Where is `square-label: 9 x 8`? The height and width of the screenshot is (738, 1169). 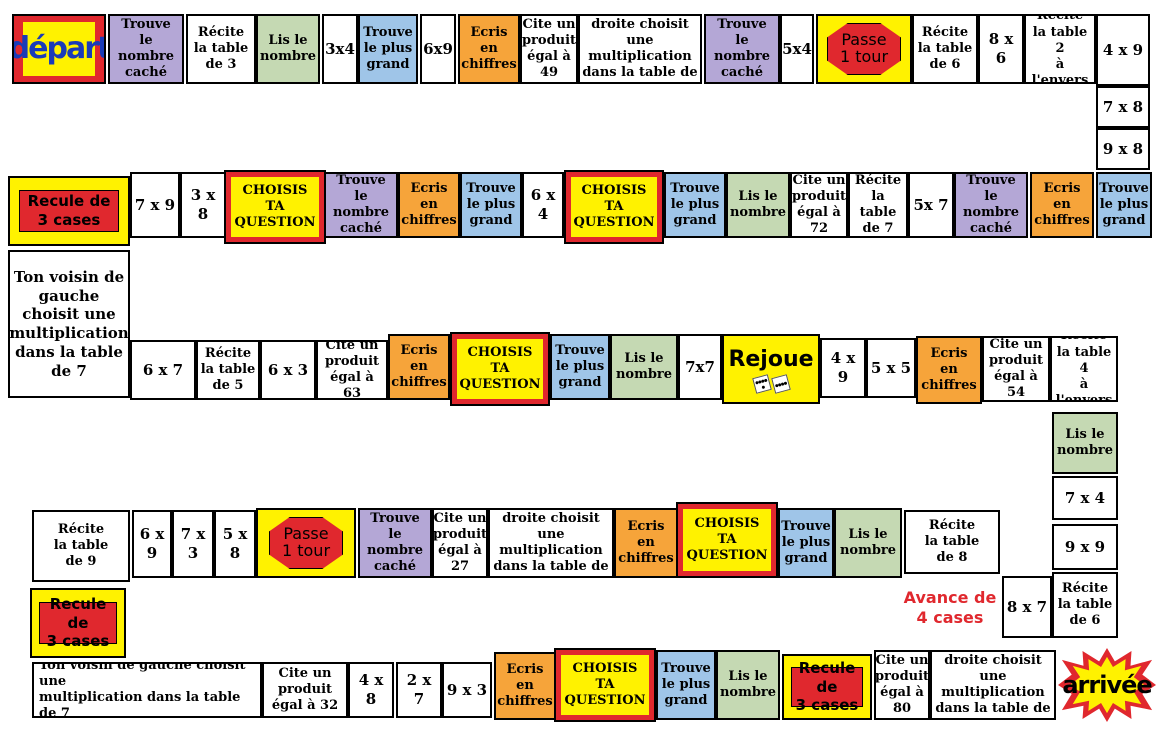 square-label: 9 x 8 is located at coordinates (1123, 148).